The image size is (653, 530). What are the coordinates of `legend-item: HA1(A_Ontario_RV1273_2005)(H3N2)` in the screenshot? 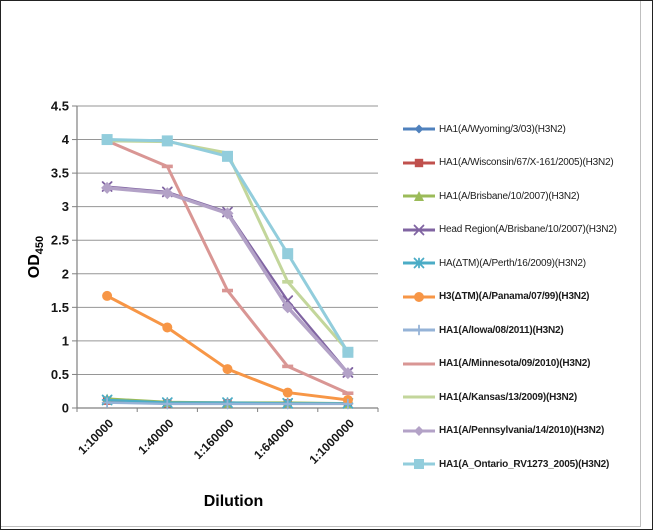 It's located at (509, 464).